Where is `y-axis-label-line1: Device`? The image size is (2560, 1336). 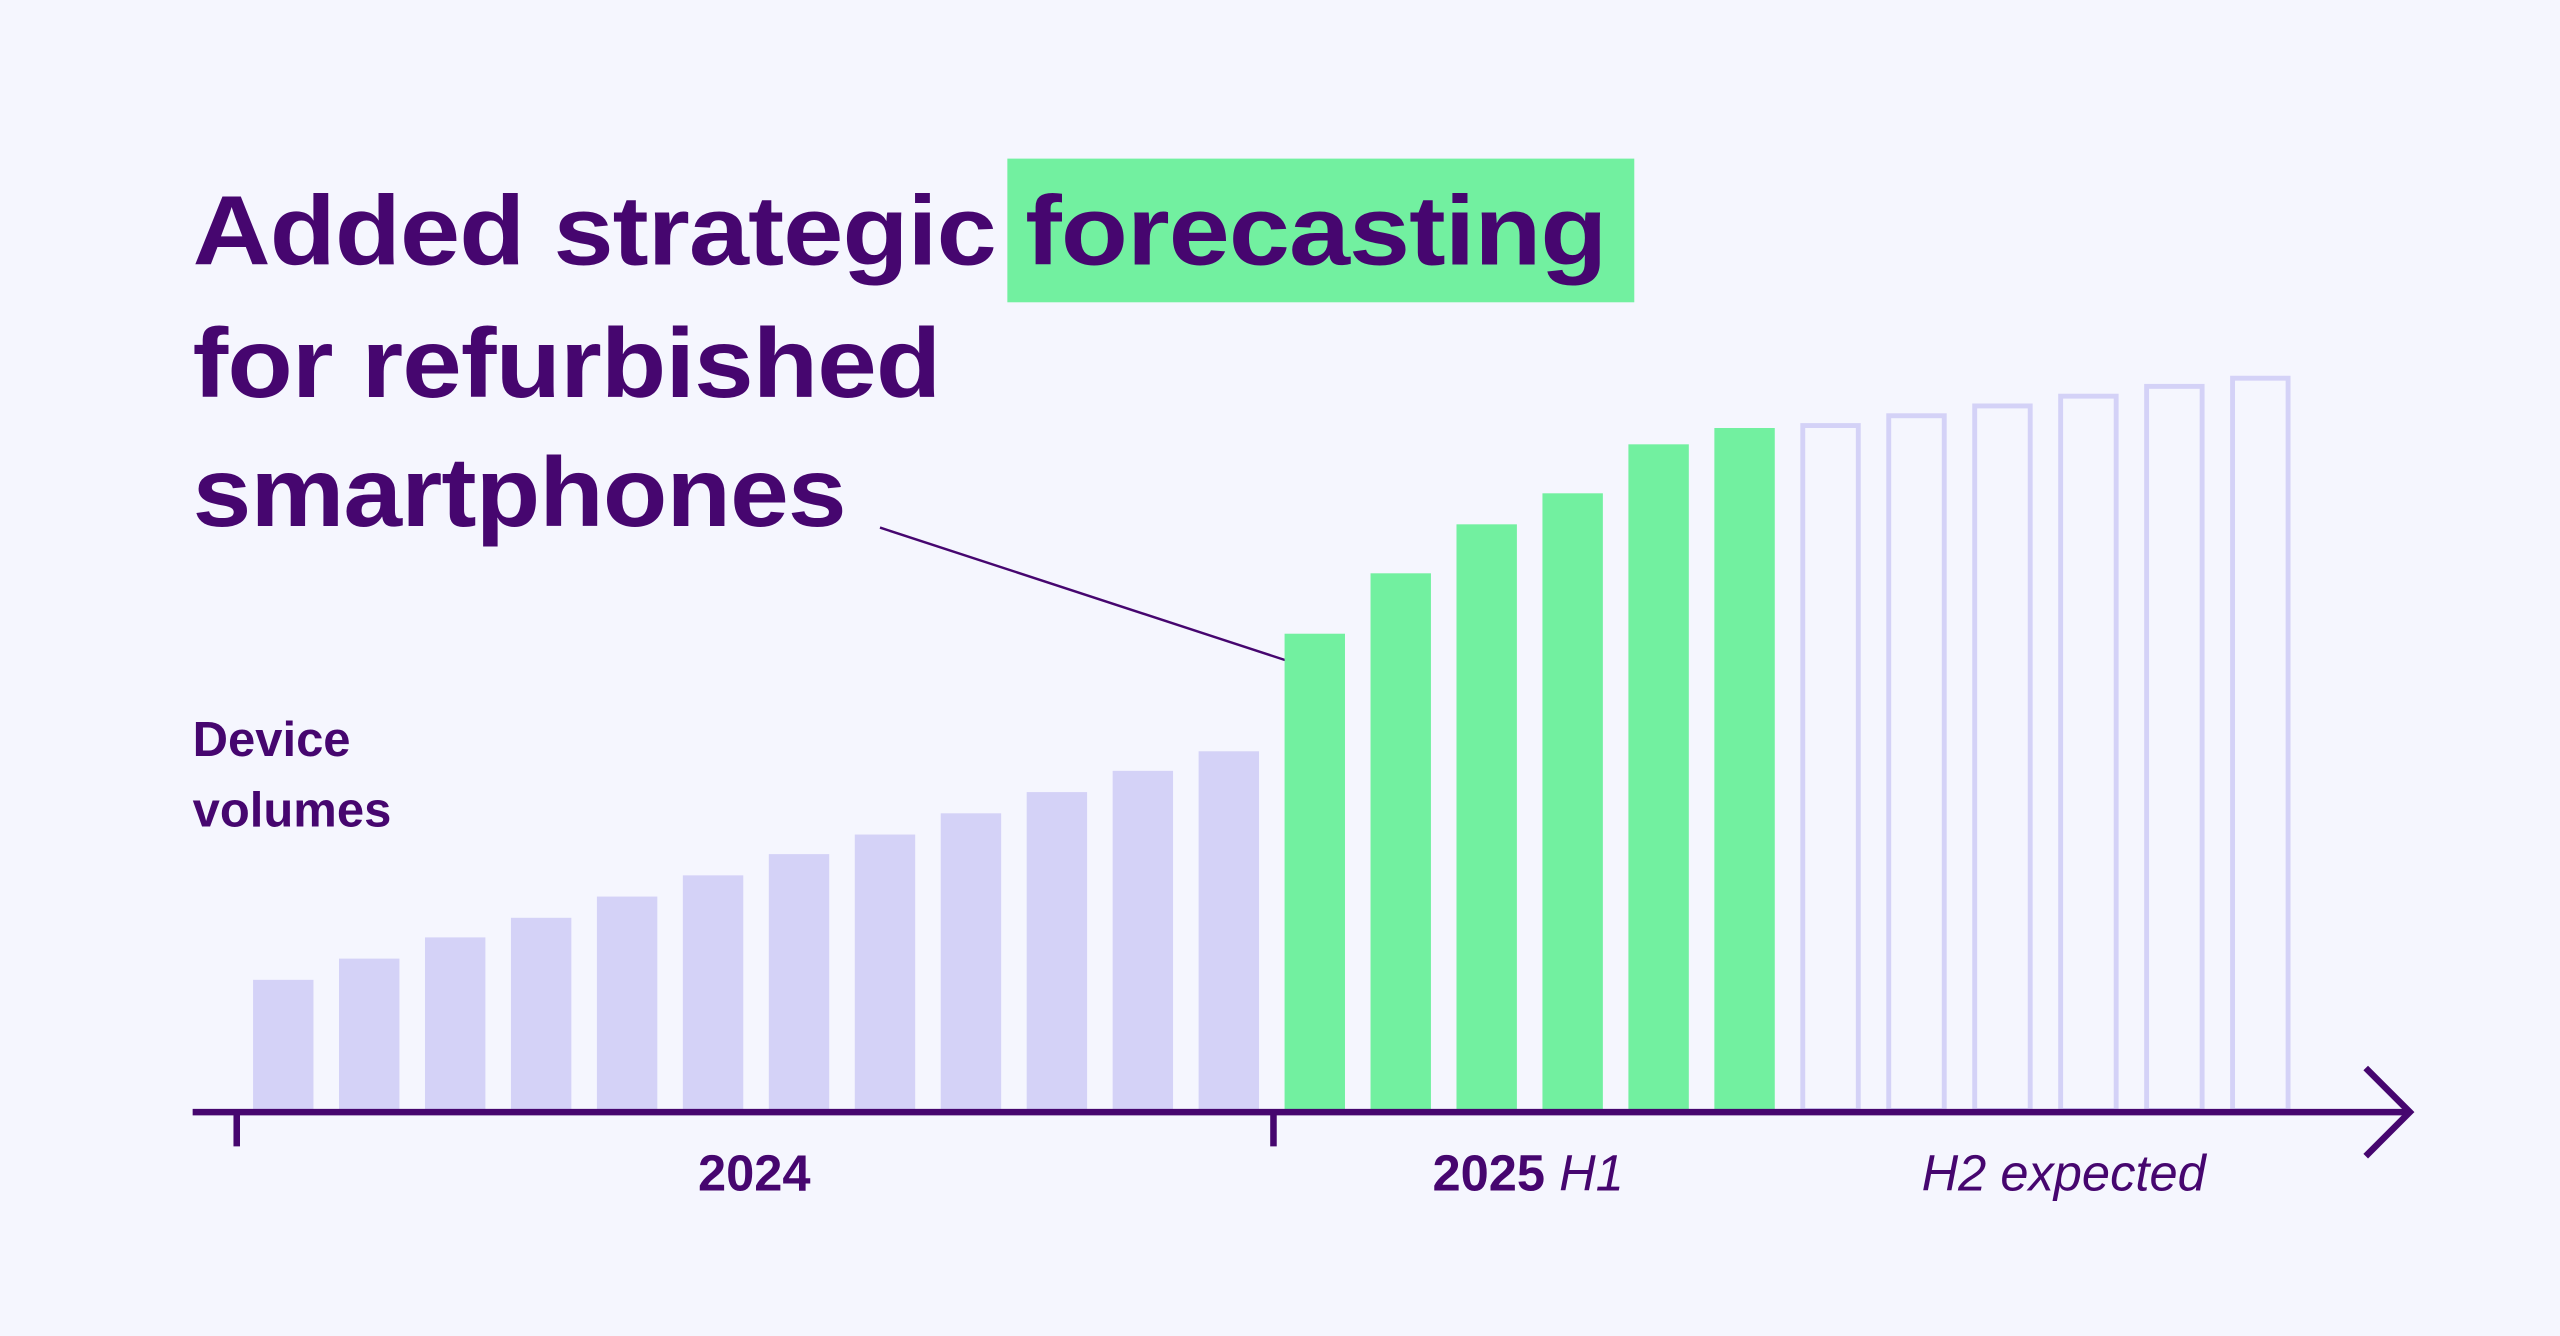 y-axis-label-line1: Device is located at coordinates (272, 740).